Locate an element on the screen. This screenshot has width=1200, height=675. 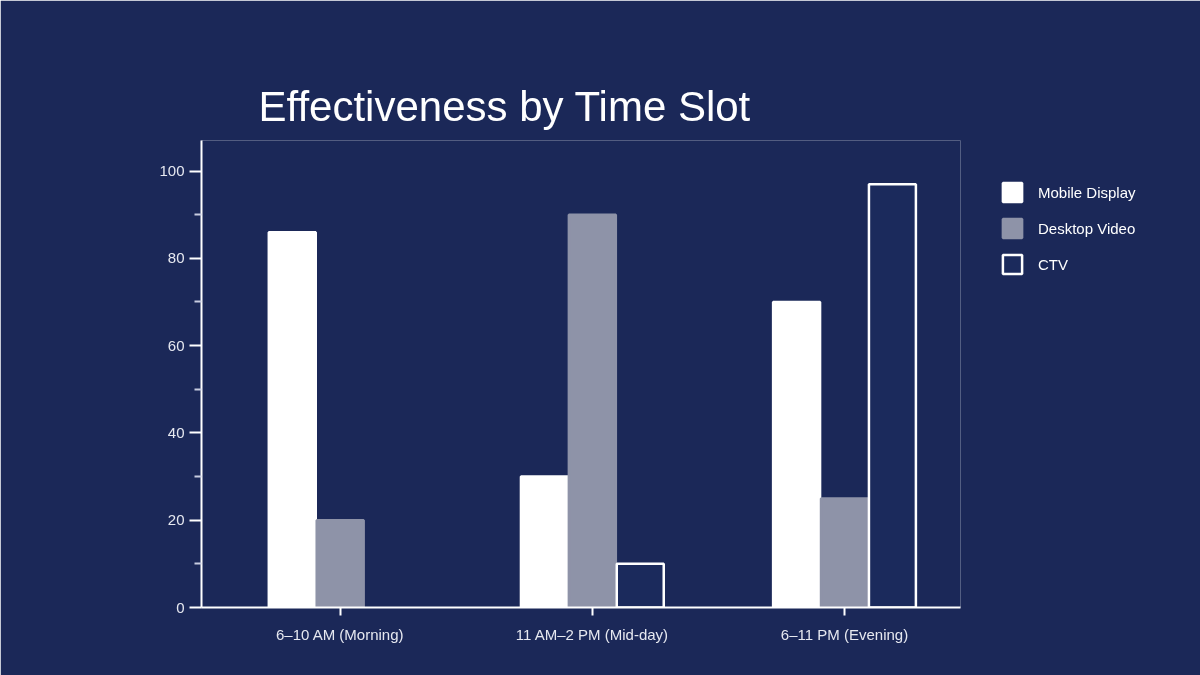
x-tick-label: 6–11 PM (Evening) is located at coordinates (844, 634).